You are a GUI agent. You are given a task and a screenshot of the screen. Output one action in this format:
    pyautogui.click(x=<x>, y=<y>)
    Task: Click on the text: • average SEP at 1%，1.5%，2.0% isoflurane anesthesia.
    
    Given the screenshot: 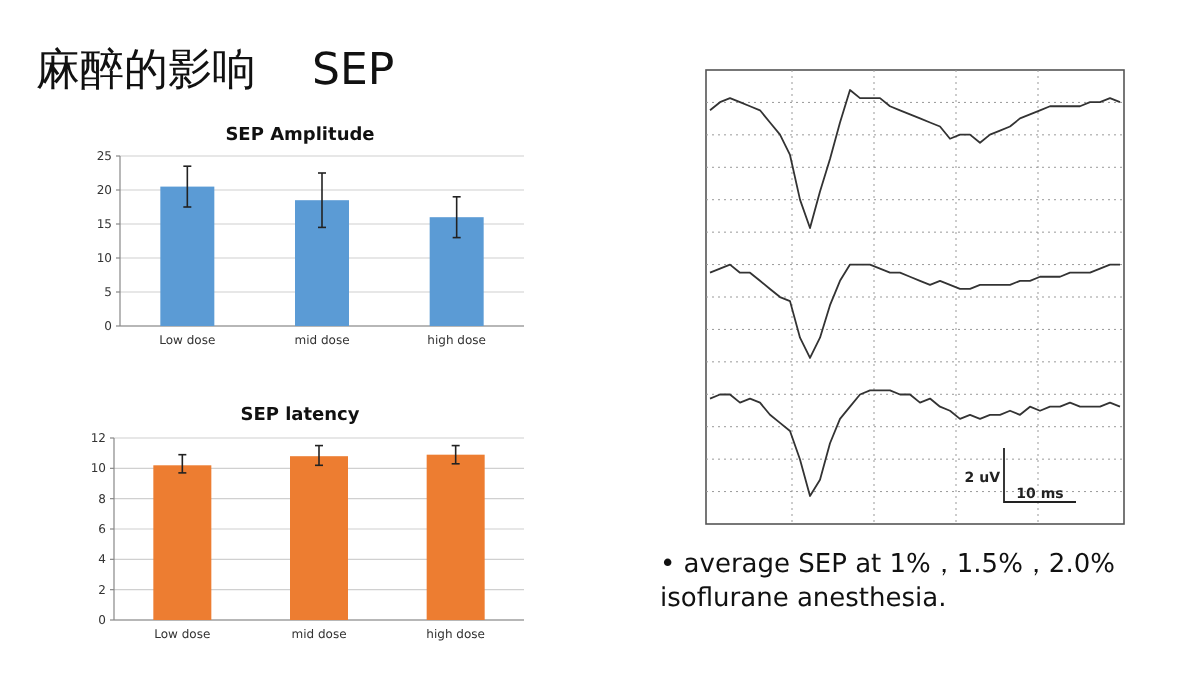 What is the action you would take?
    pyautogui.click(x=888, y=582)
    